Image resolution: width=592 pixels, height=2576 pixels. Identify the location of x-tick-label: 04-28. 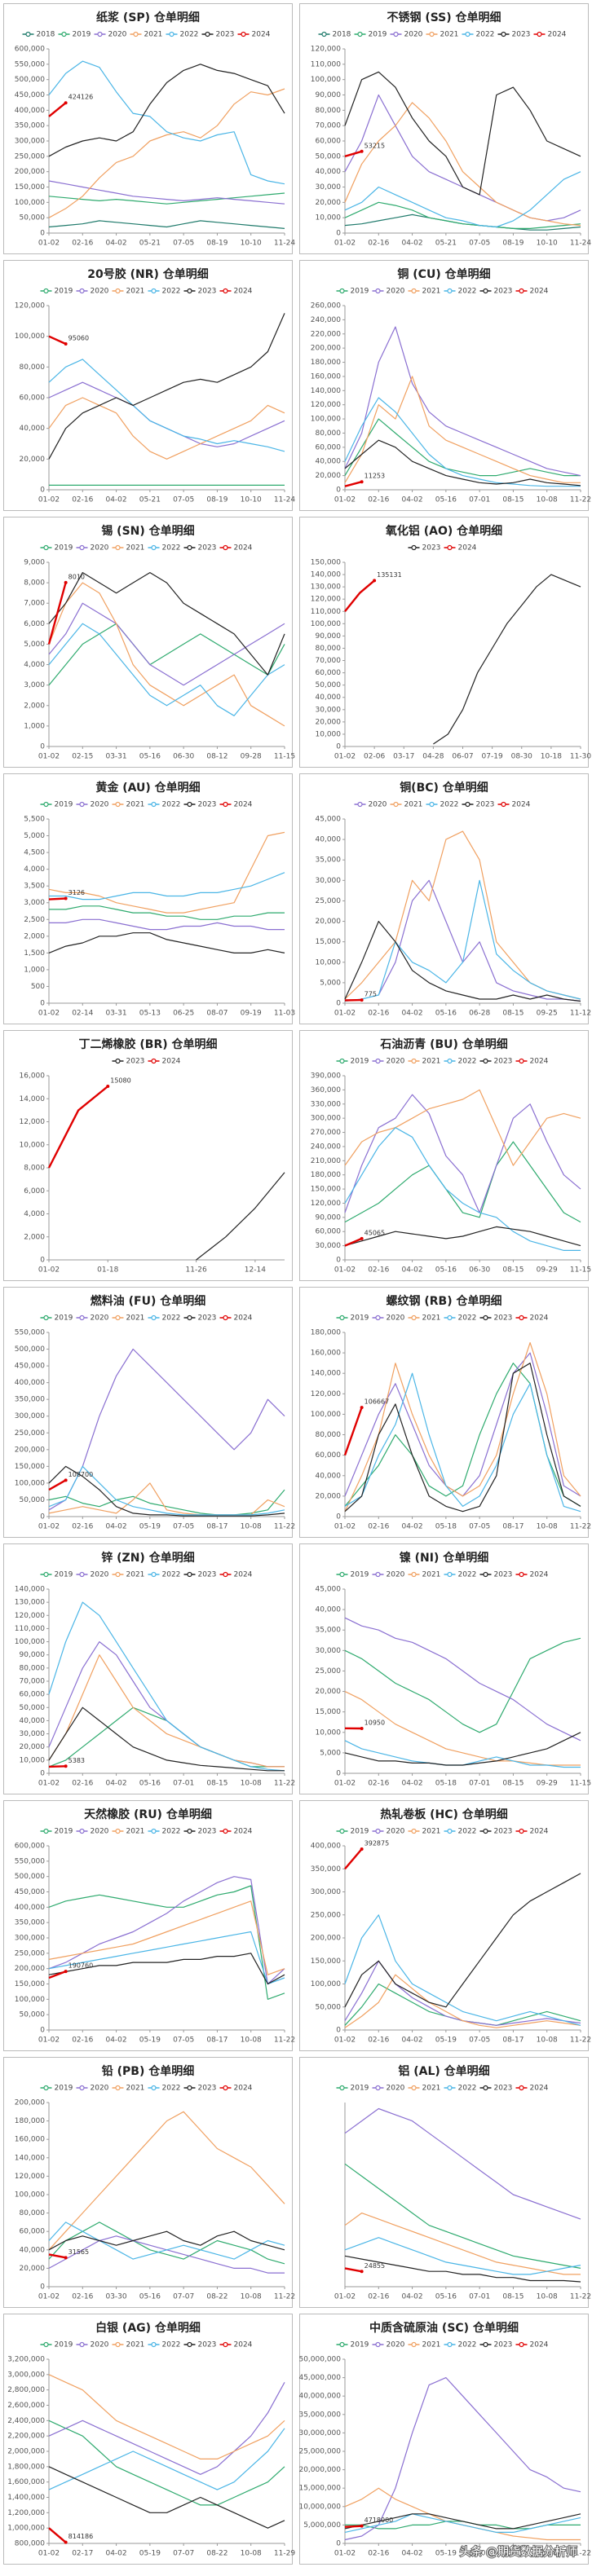
(433, 757).